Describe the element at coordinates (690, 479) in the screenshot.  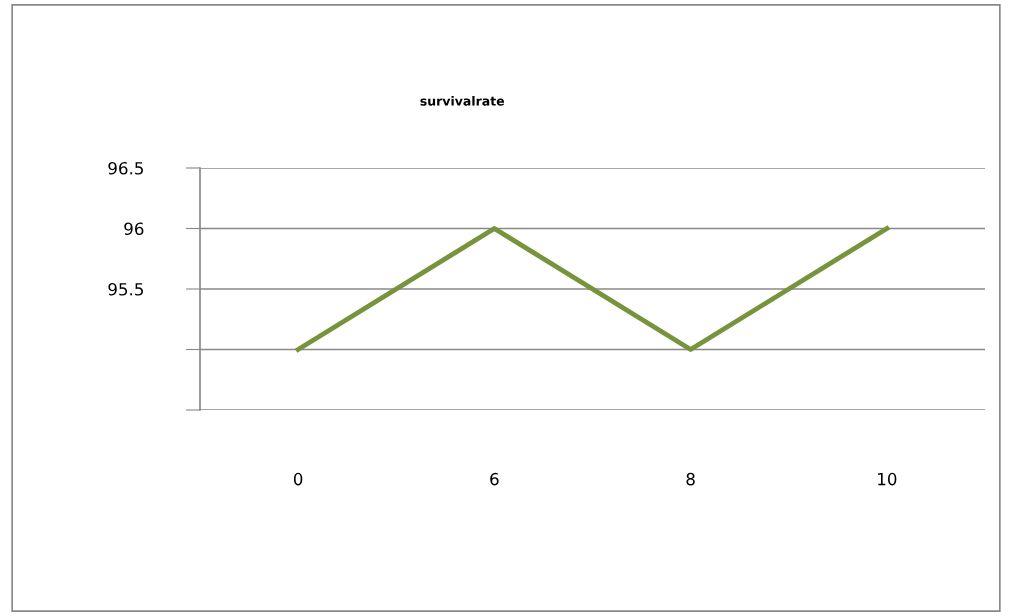
I see `x-tick-label: 8` at that location.